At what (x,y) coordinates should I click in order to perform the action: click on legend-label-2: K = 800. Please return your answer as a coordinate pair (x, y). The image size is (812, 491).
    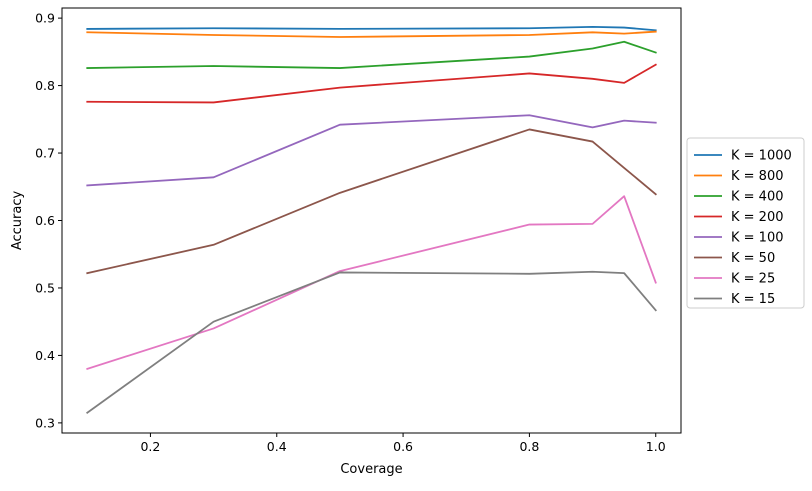
    Looking at the image, I should click on (757, 176).